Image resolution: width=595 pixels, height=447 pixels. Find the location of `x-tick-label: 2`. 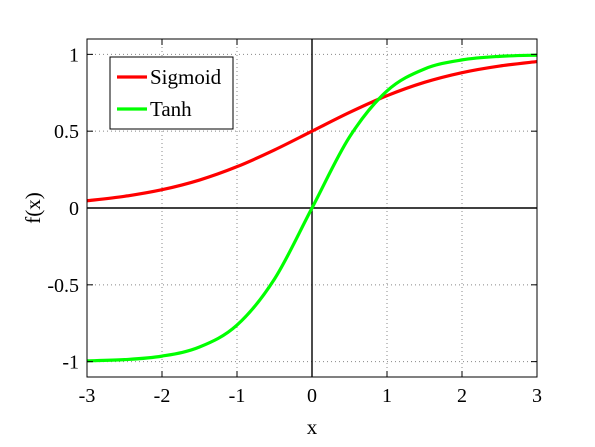

x-tick-label: 2 is located at coordinates (462, 396).